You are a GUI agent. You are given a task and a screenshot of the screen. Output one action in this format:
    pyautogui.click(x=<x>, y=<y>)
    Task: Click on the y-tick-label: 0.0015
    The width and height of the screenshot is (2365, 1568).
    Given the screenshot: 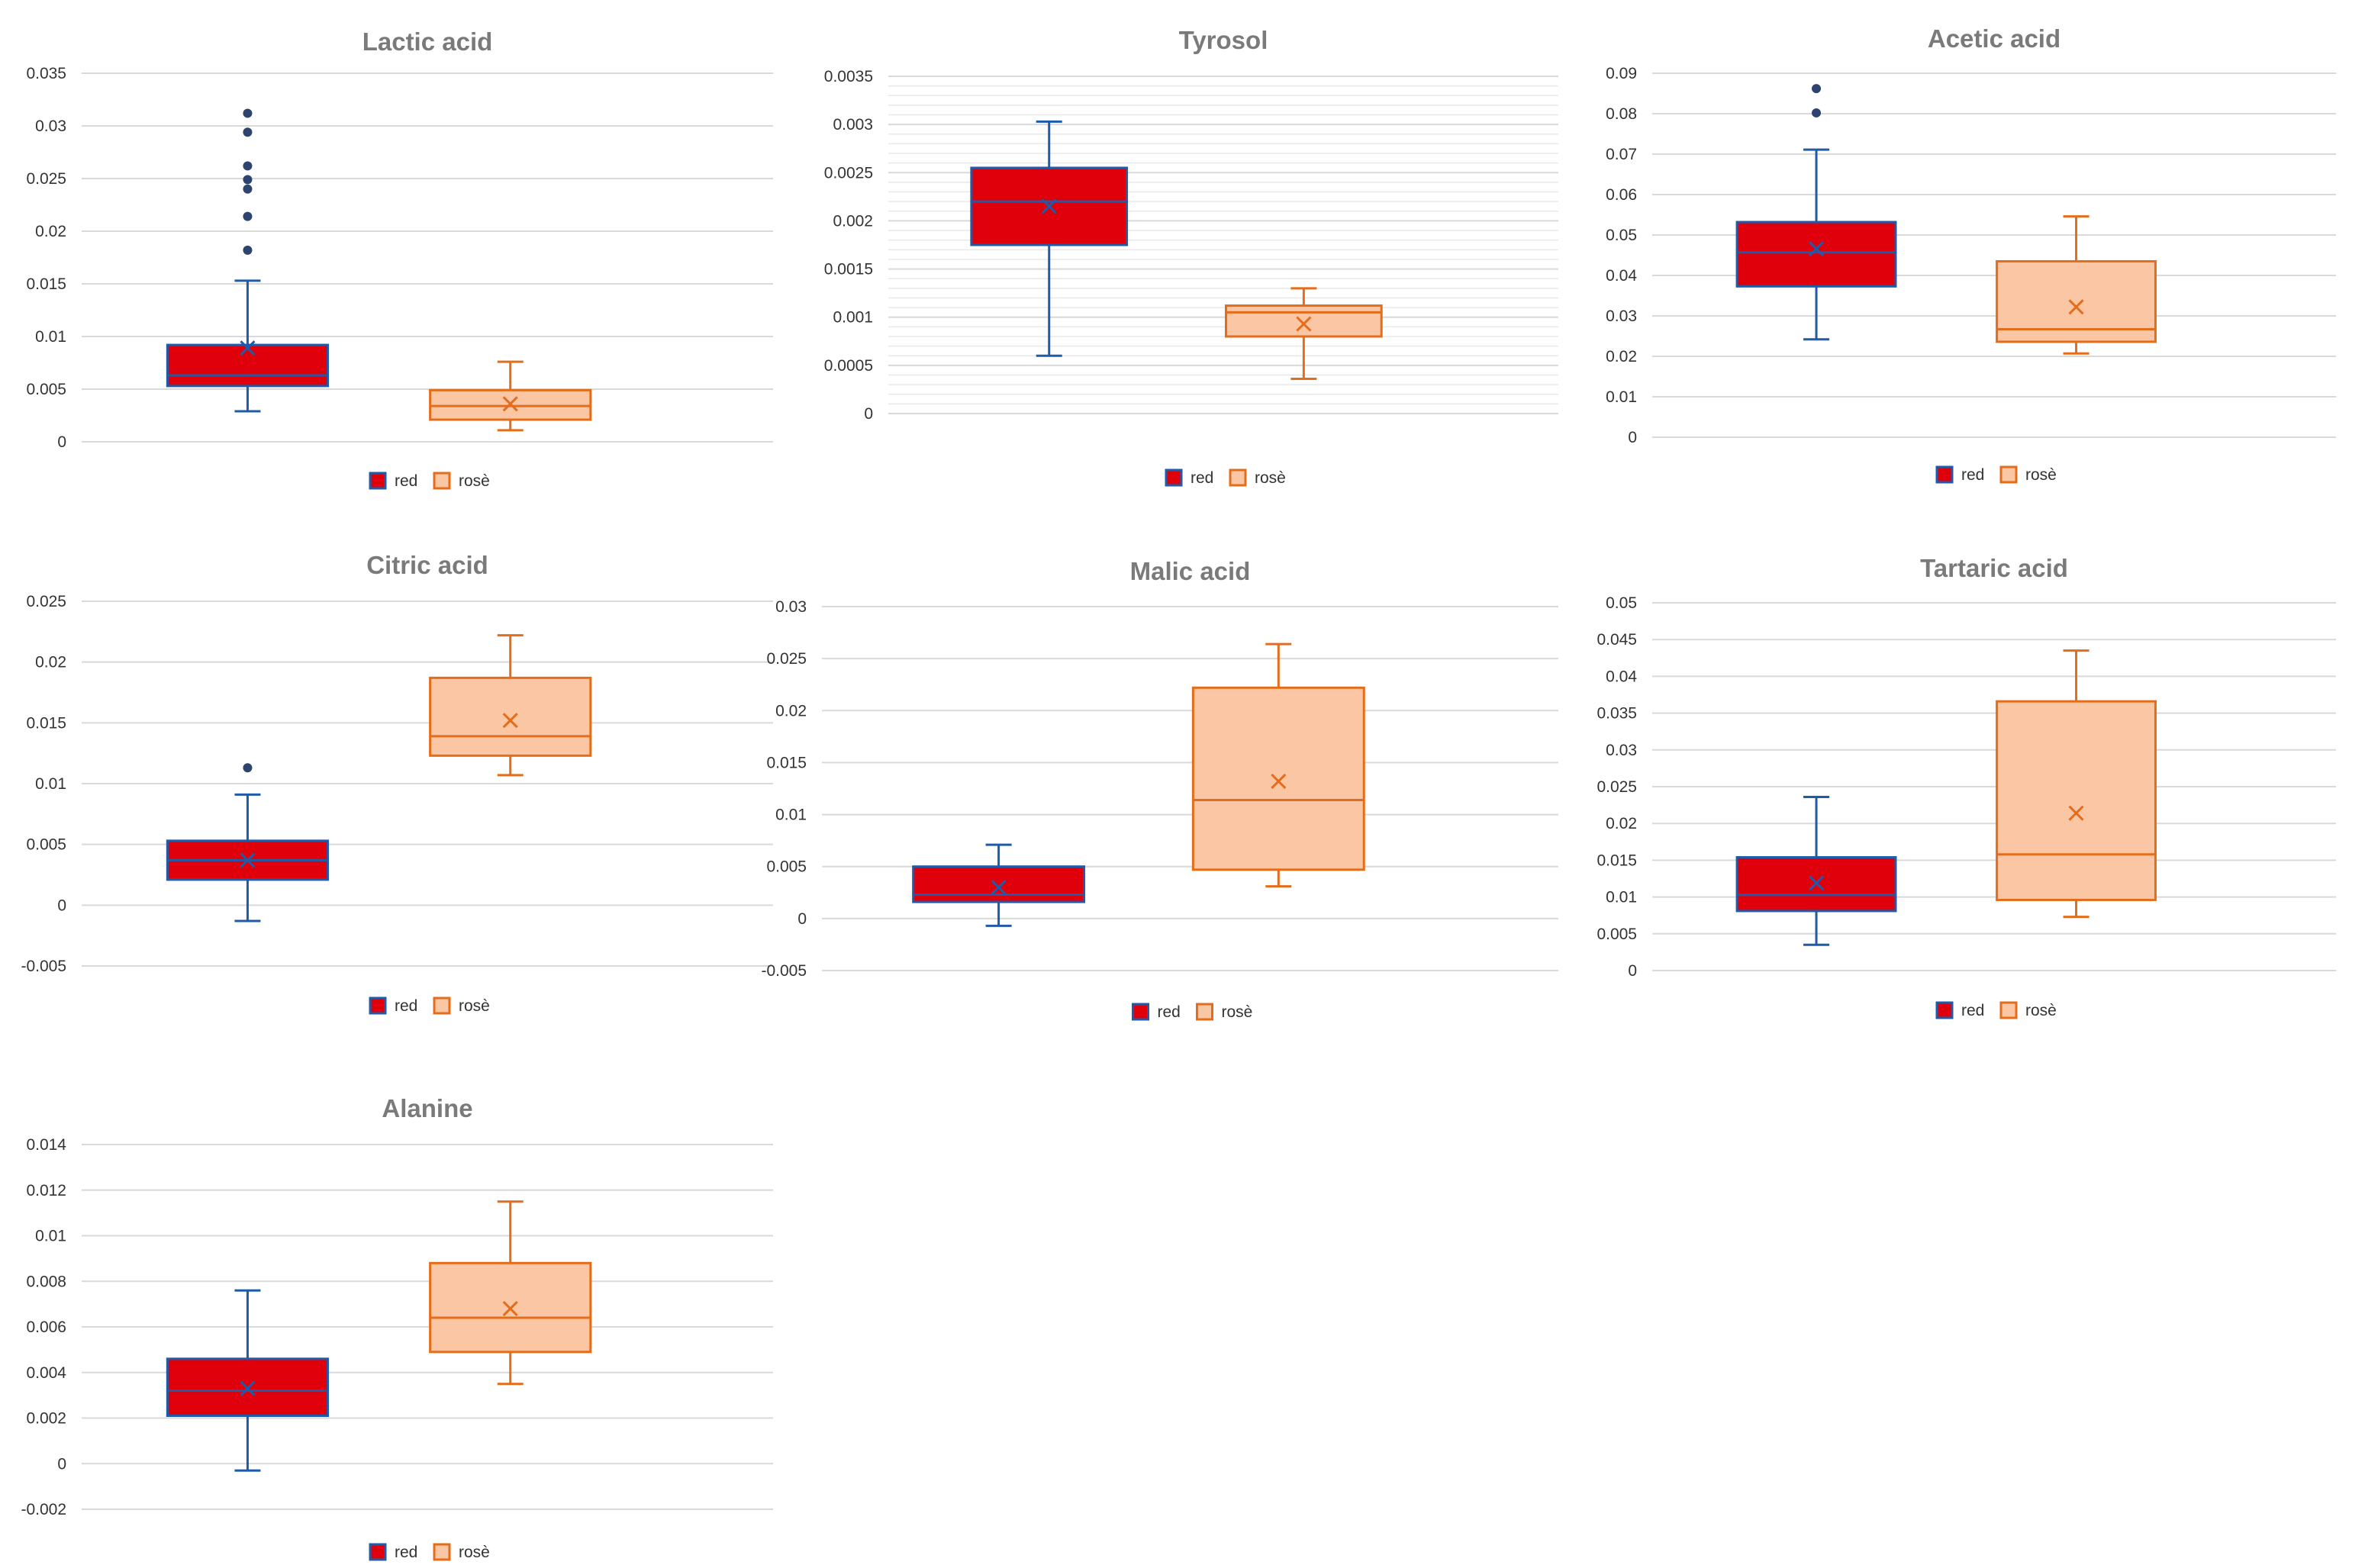 What is the action you would take?
    pyautogui.click(x=848, y=270)
    